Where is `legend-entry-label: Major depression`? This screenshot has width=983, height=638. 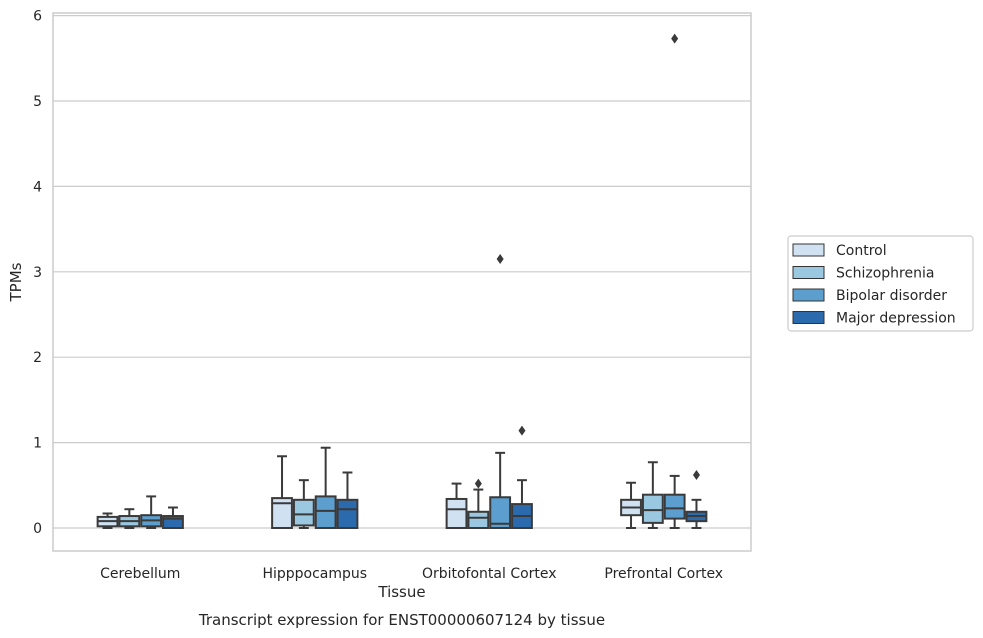
legend-entry-label: Major depression is located at coordinates (896, 319).